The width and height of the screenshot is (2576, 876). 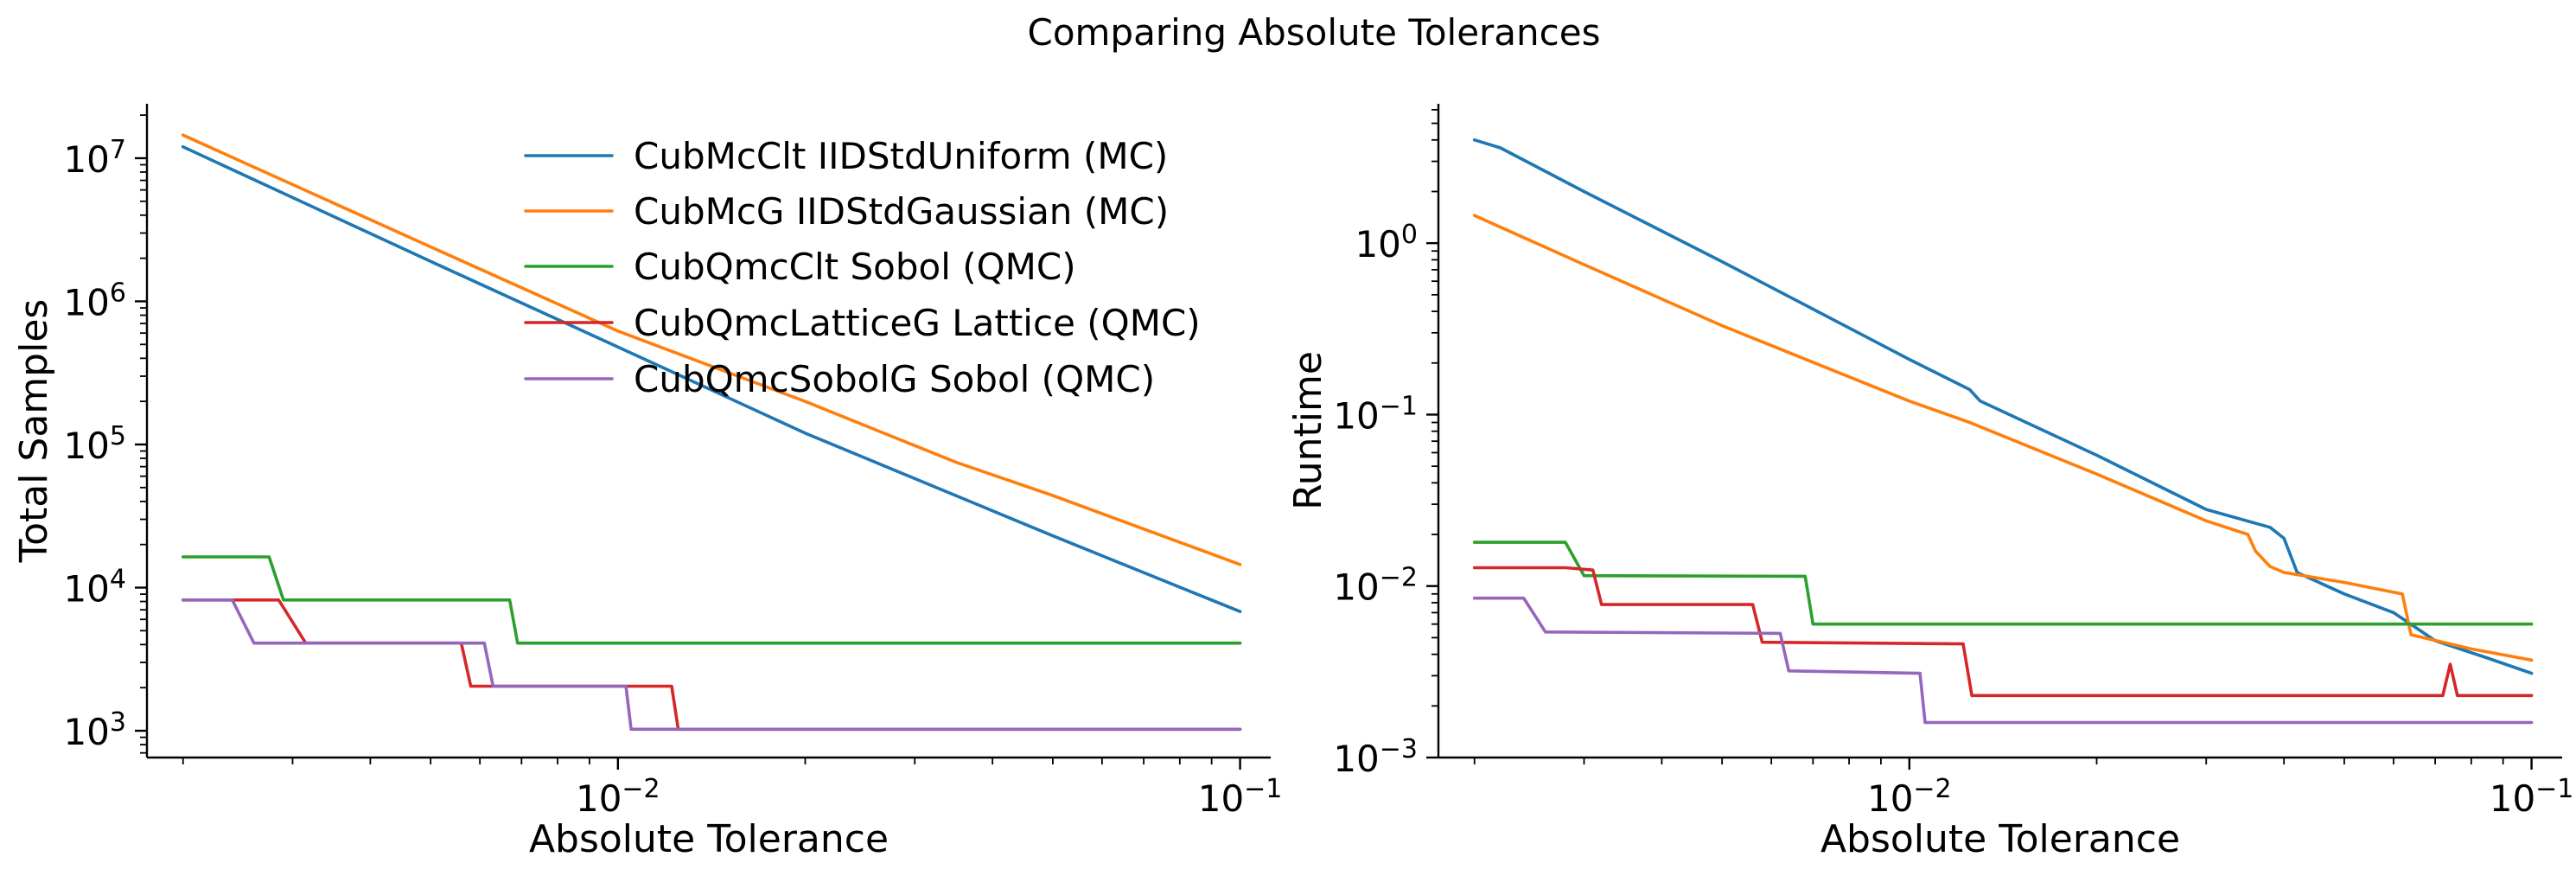 I want to click on y-tick-label: 10⁰, so click(x=1386, y=242).